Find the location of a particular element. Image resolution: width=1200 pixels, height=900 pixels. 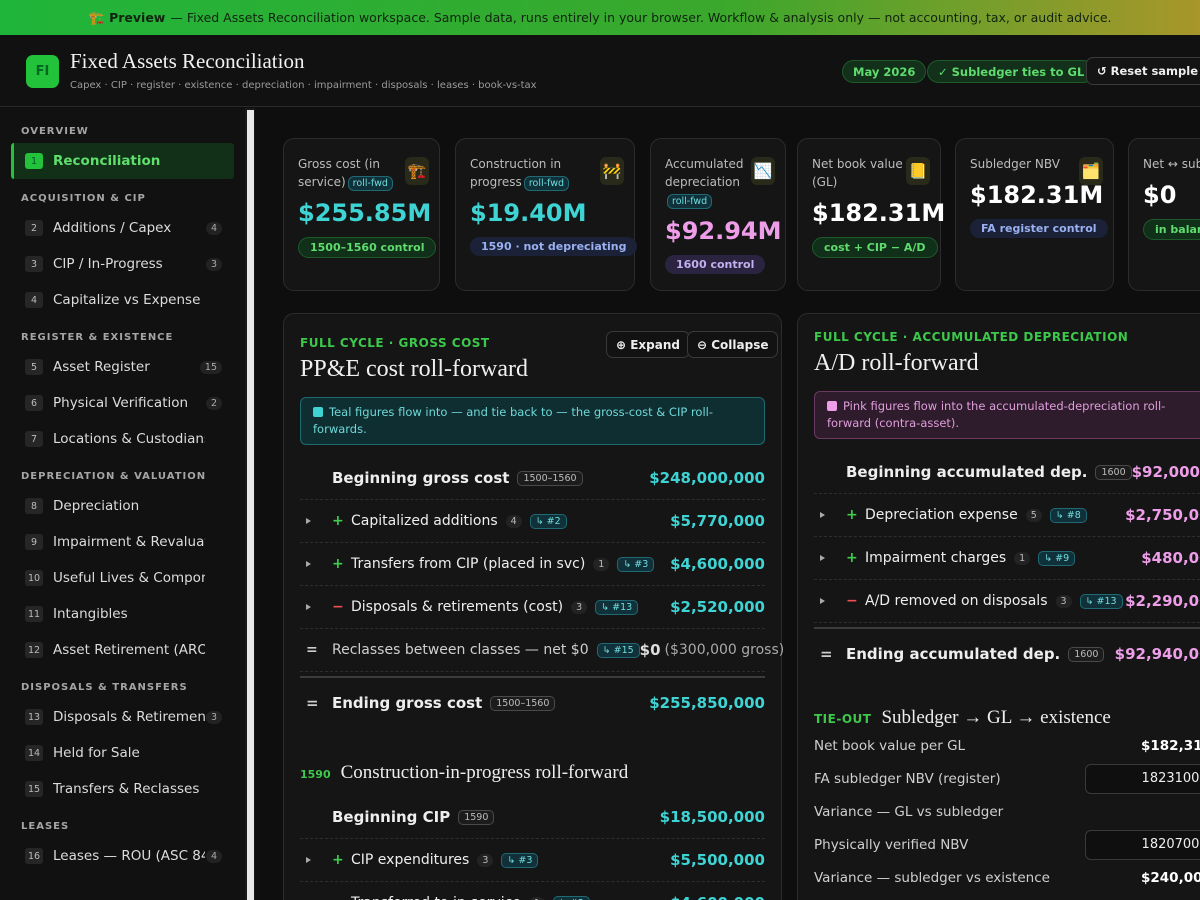

tieout-label: TIE-OUT is located at coordinates (843, 719).